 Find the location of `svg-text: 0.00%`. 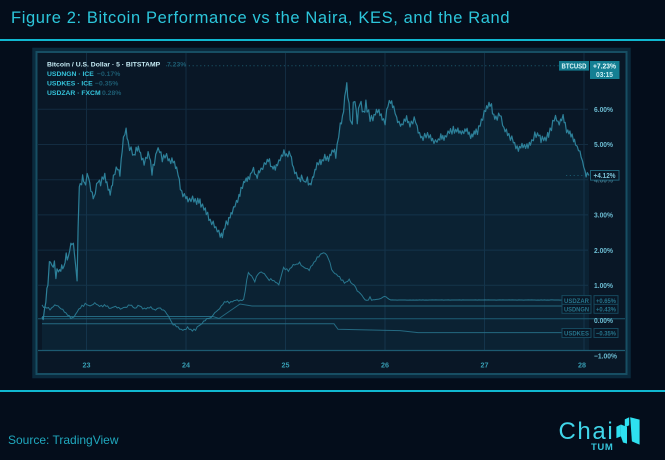

svg-text: 0.00% is located at coordinates (604, 320).